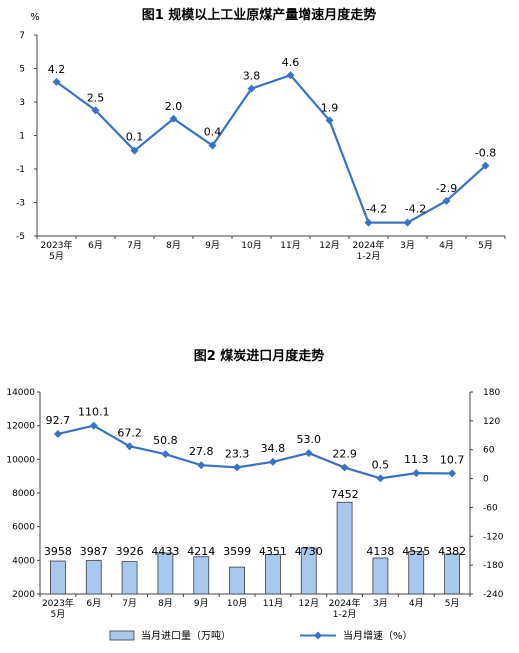 The width and height of the screenshot is (519, 653). I want to click on chart2-right-tick-label: 0, so click(486, 480).